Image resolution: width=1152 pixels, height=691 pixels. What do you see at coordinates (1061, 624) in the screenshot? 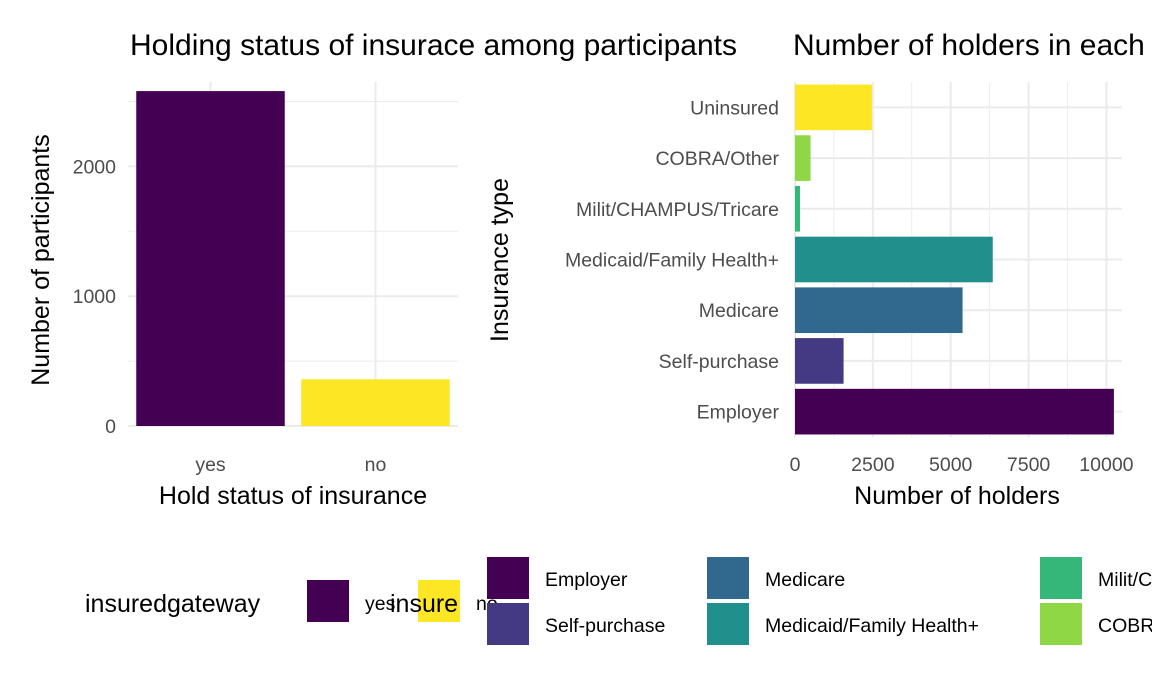
I see `legend-key-cobra-other` at bounding box center [1061, 624].